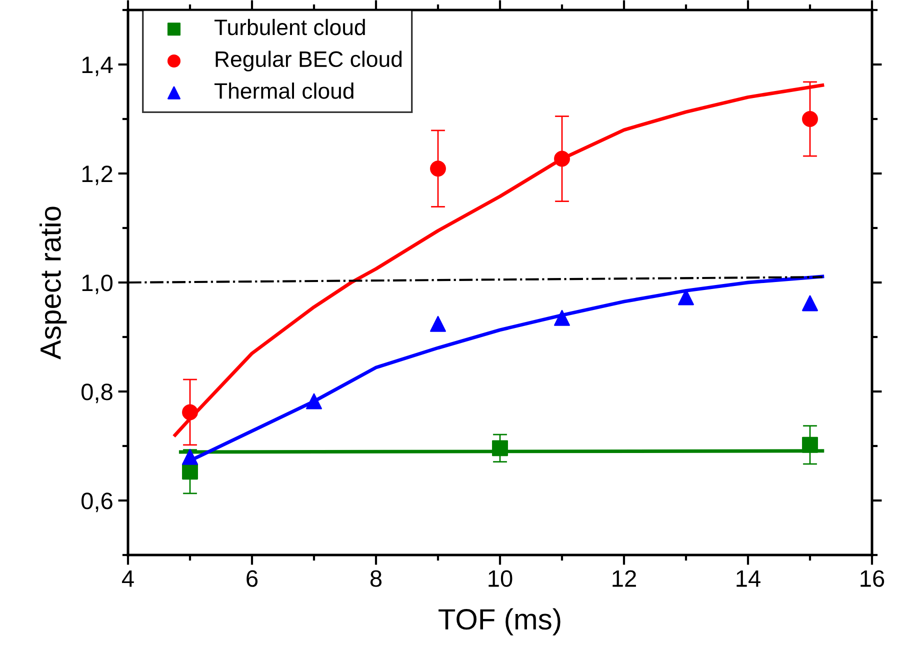 The image size is (901, 666). I want to click on x-axis-title: TOF (ms), so click(499, 622).